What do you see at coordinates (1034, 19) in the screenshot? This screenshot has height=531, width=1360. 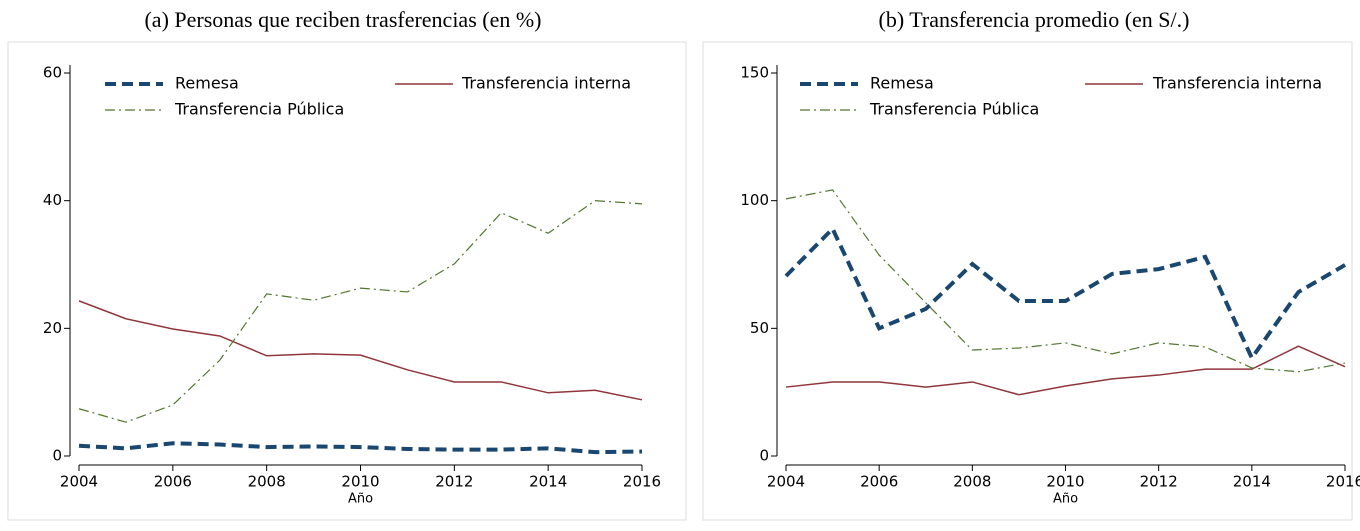 I see `chart-title: (b) Transferencia promedio (en S/.)` at bounding box center [1034, 19].